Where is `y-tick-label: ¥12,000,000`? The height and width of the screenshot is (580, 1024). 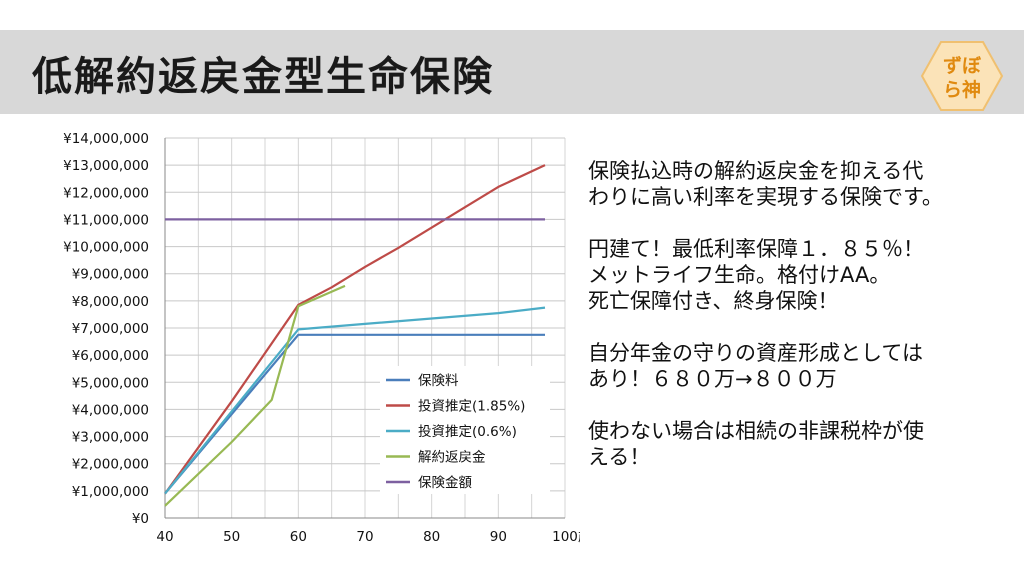 y-tick-label: ¥12,000,000 is located at coordinates (106, 193).